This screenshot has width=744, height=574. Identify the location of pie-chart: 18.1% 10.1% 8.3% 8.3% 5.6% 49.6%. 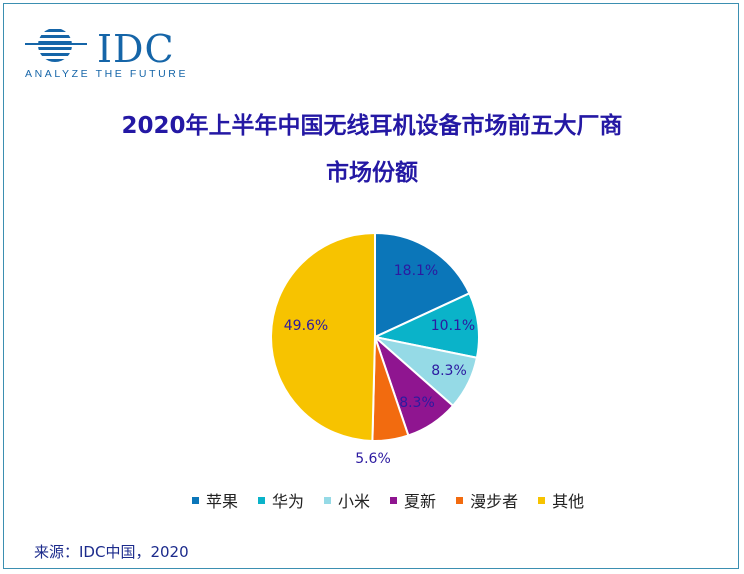
(375, 349).